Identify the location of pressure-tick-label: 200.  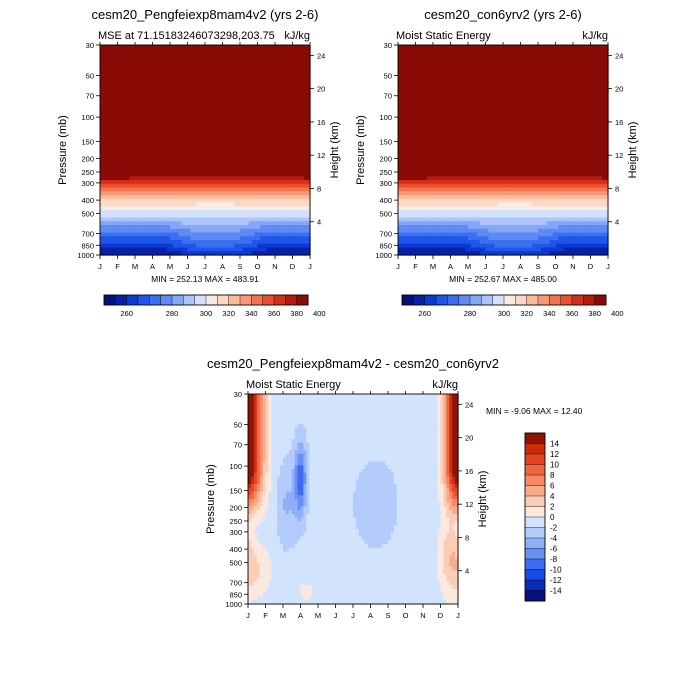
(87, 159).